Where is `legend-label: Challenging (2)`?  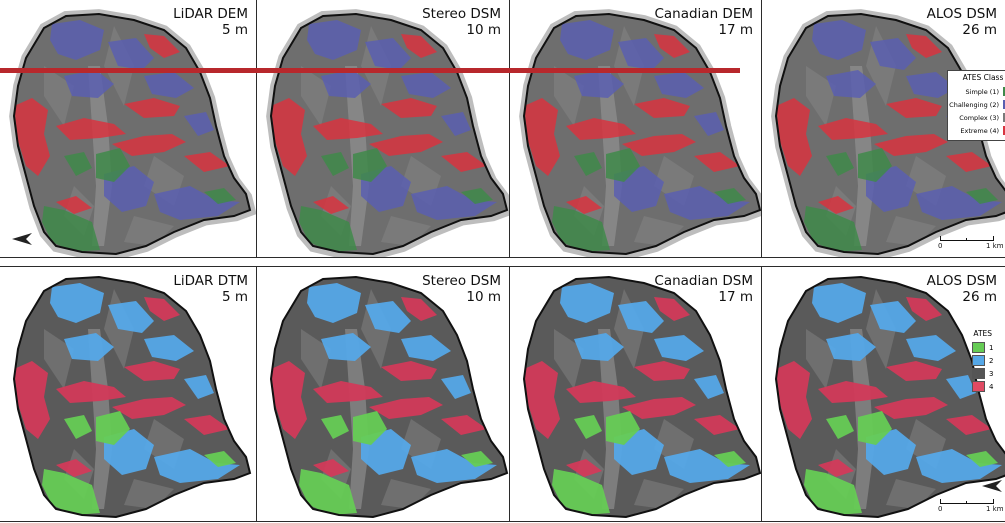
legend-label: Challenging (2) is located at coordinates (974, 104).